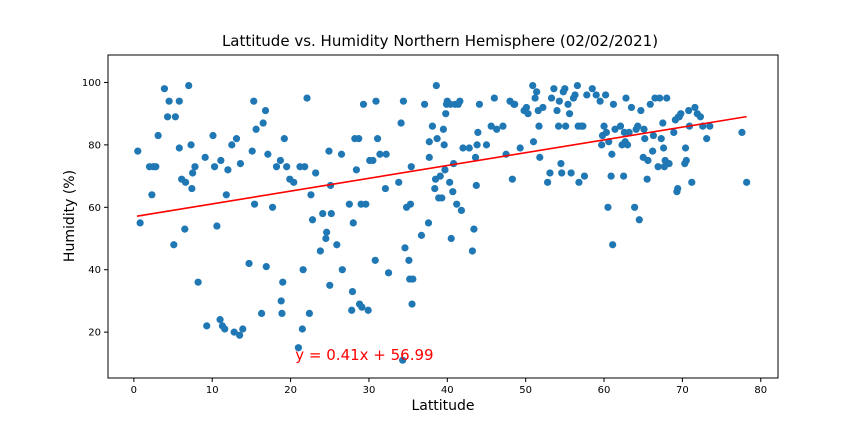  What do you see at coordinates (449, 387) in the screenshot?
I see `x-axis-ticks: 0 10 20 30 40 50 60 70 80` at bounding box center [449, 387].